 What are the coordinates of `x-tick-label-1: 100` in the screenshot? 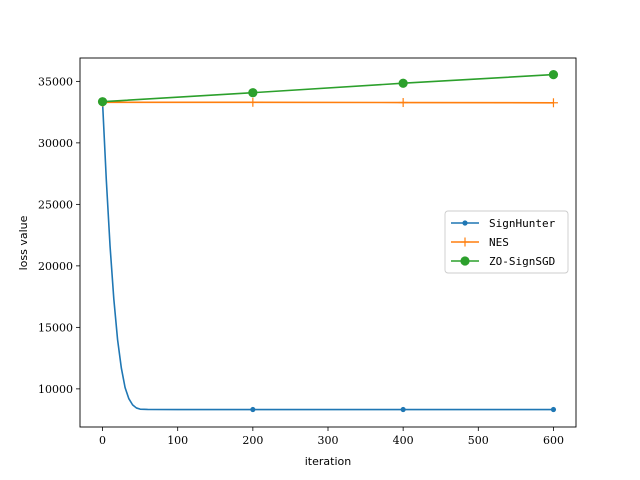 It's located at (177, 440).